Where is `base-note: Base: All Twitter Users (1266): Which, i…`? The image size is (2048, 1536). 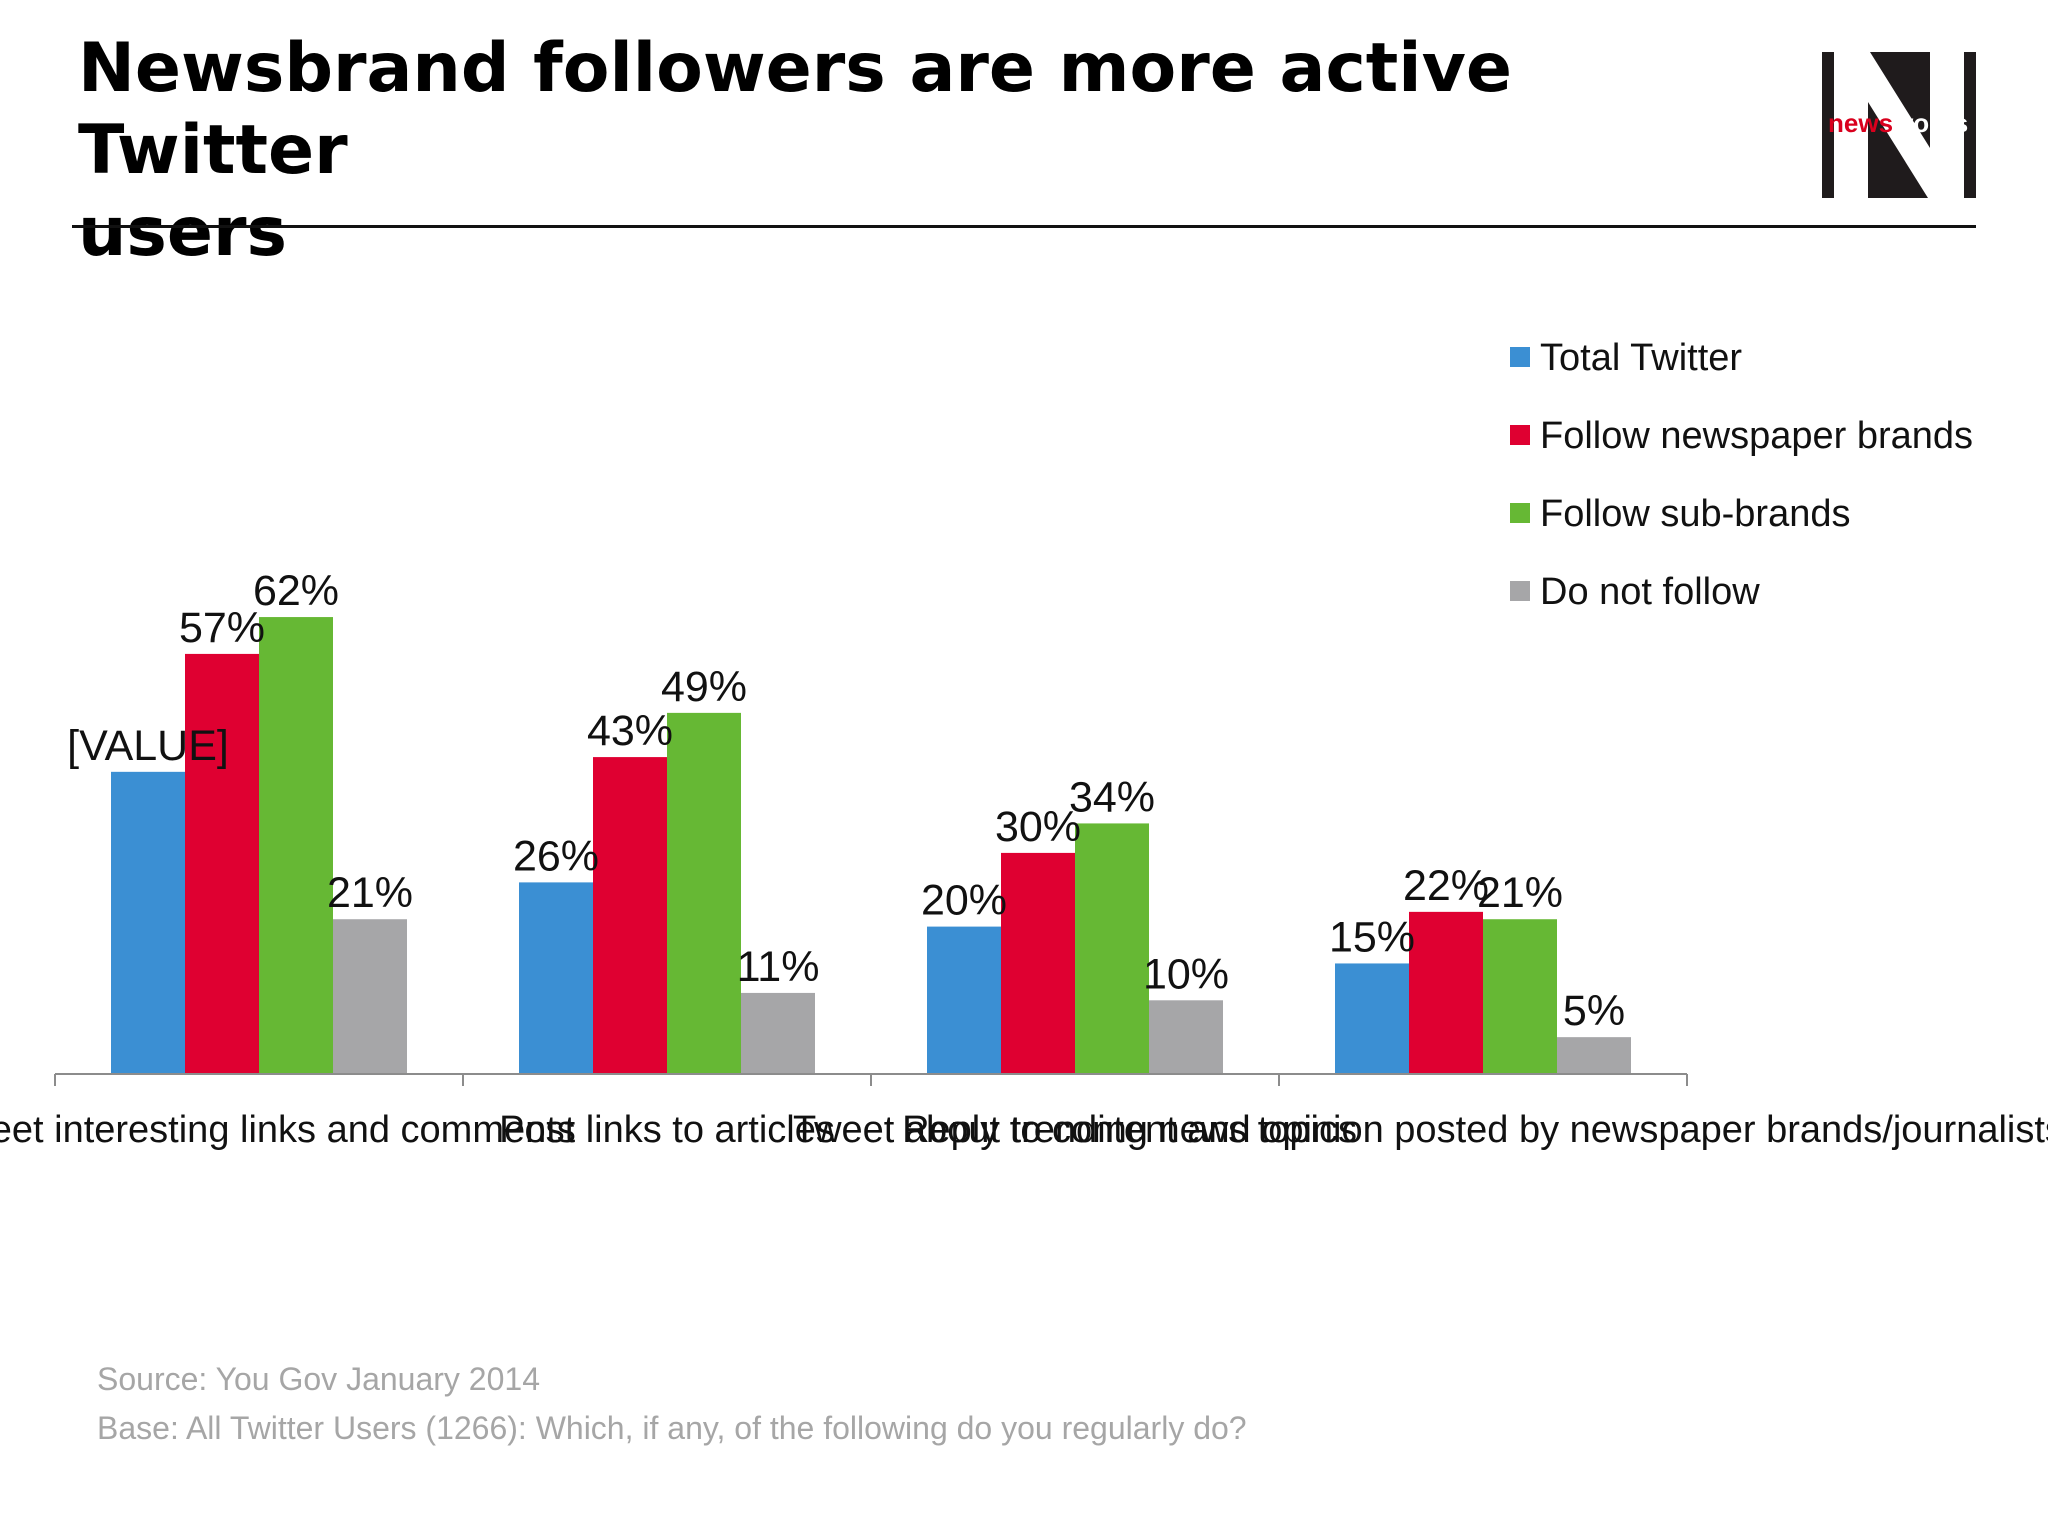 base-note: Base: All Twitter Users (1266): Which, i… is located at coordinates (672, 1428).